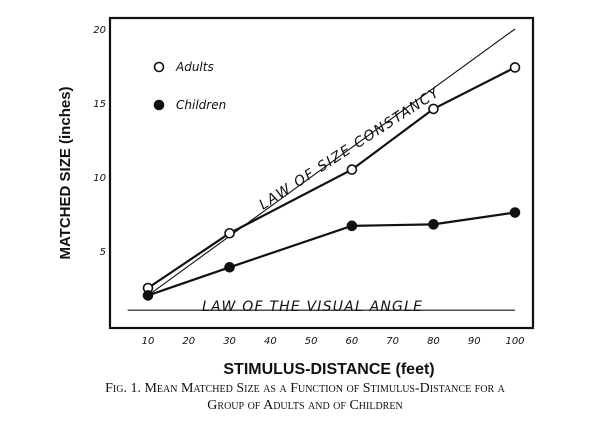 The image size is (610, 427). What do you see at coordinates (99, 104) in the screenshot?
I see `y-tick-label: 15` at bounding box center [99, 104].